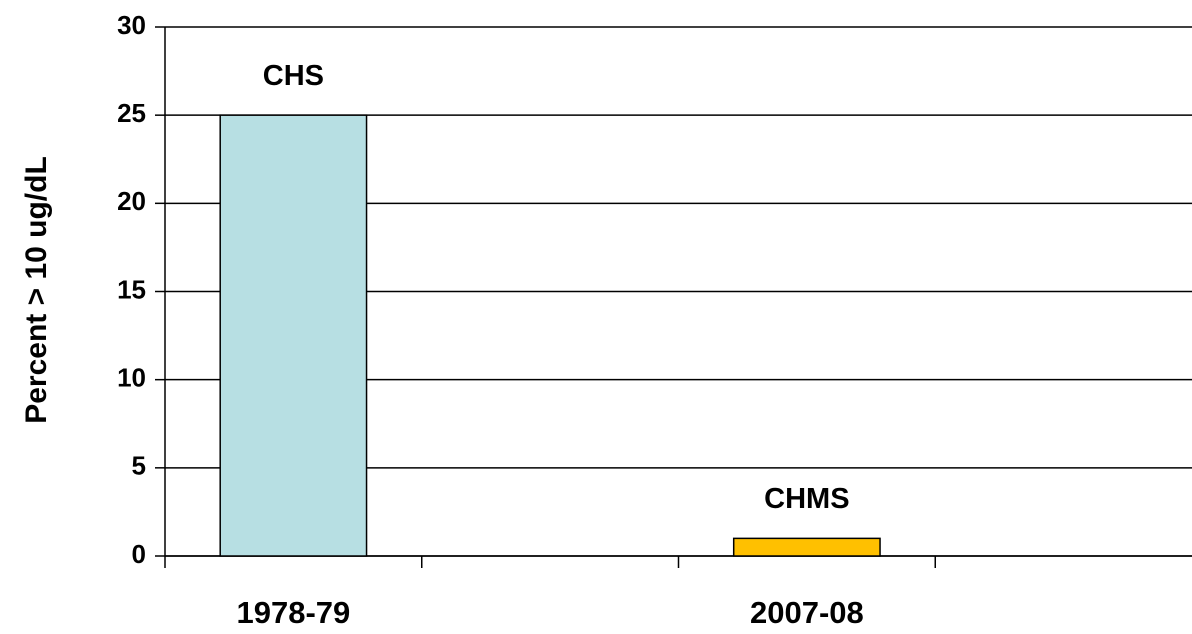 This screenshot has width=1192, height=634. Describe the element at coordinates (293, 612) in the screenshot. I see `x-tick-label: 1978-79` at that location.